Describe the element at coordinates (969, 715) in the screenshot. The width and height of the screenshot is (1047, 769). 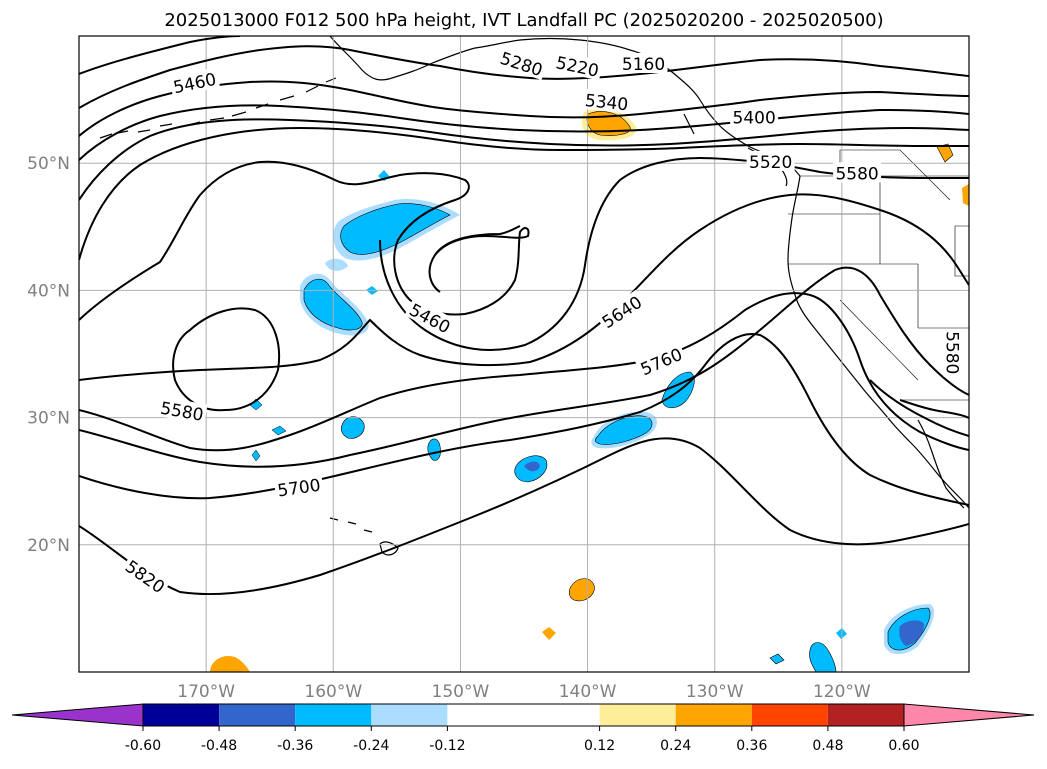
I see `colorbar-over-arrow` at that location.